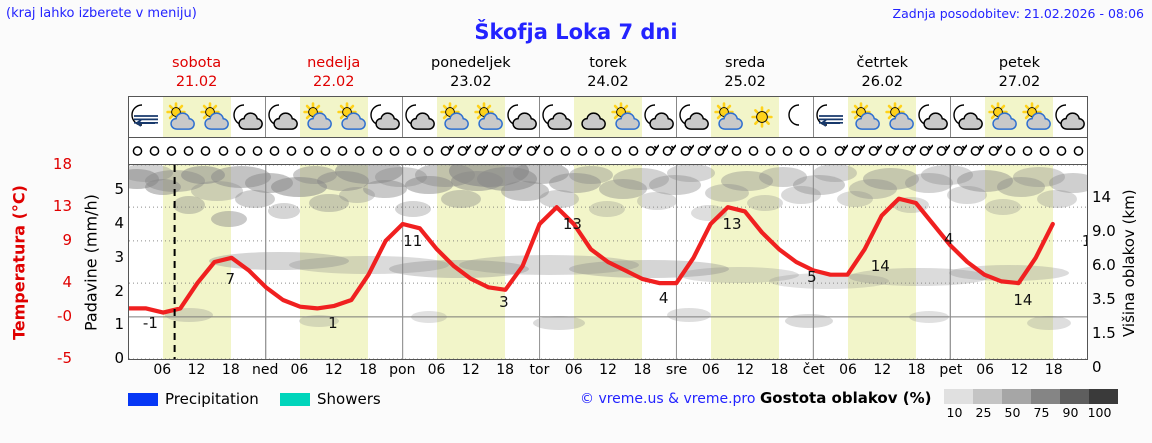 The height and width of the screenshot is (443, 1152). What do you see at coordinates (1099, 412) in the screenshot?
I see `cloud-density-step-5: 100` at bounding box center [1099, 412].